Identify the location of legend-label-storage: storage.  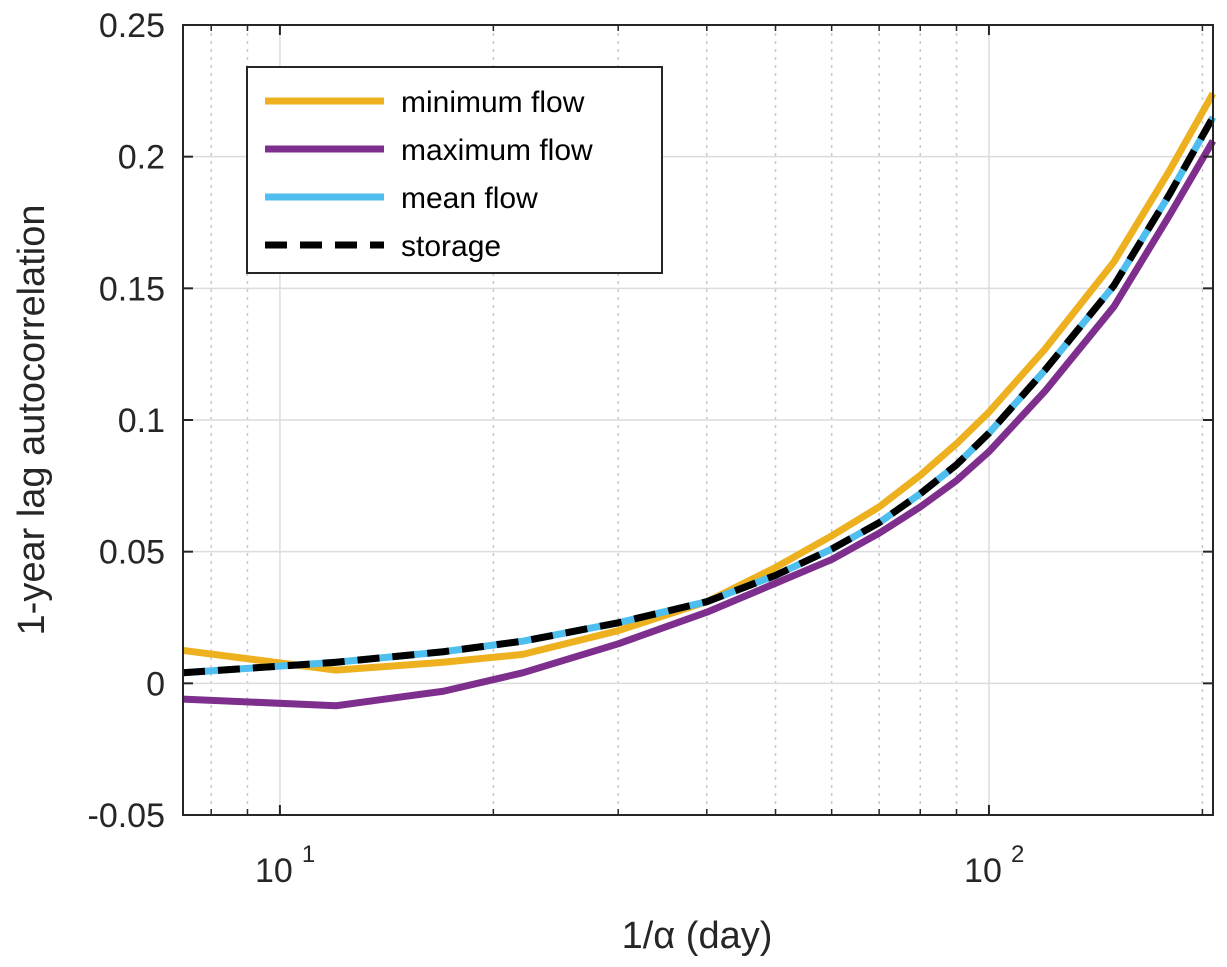
(451, 246).